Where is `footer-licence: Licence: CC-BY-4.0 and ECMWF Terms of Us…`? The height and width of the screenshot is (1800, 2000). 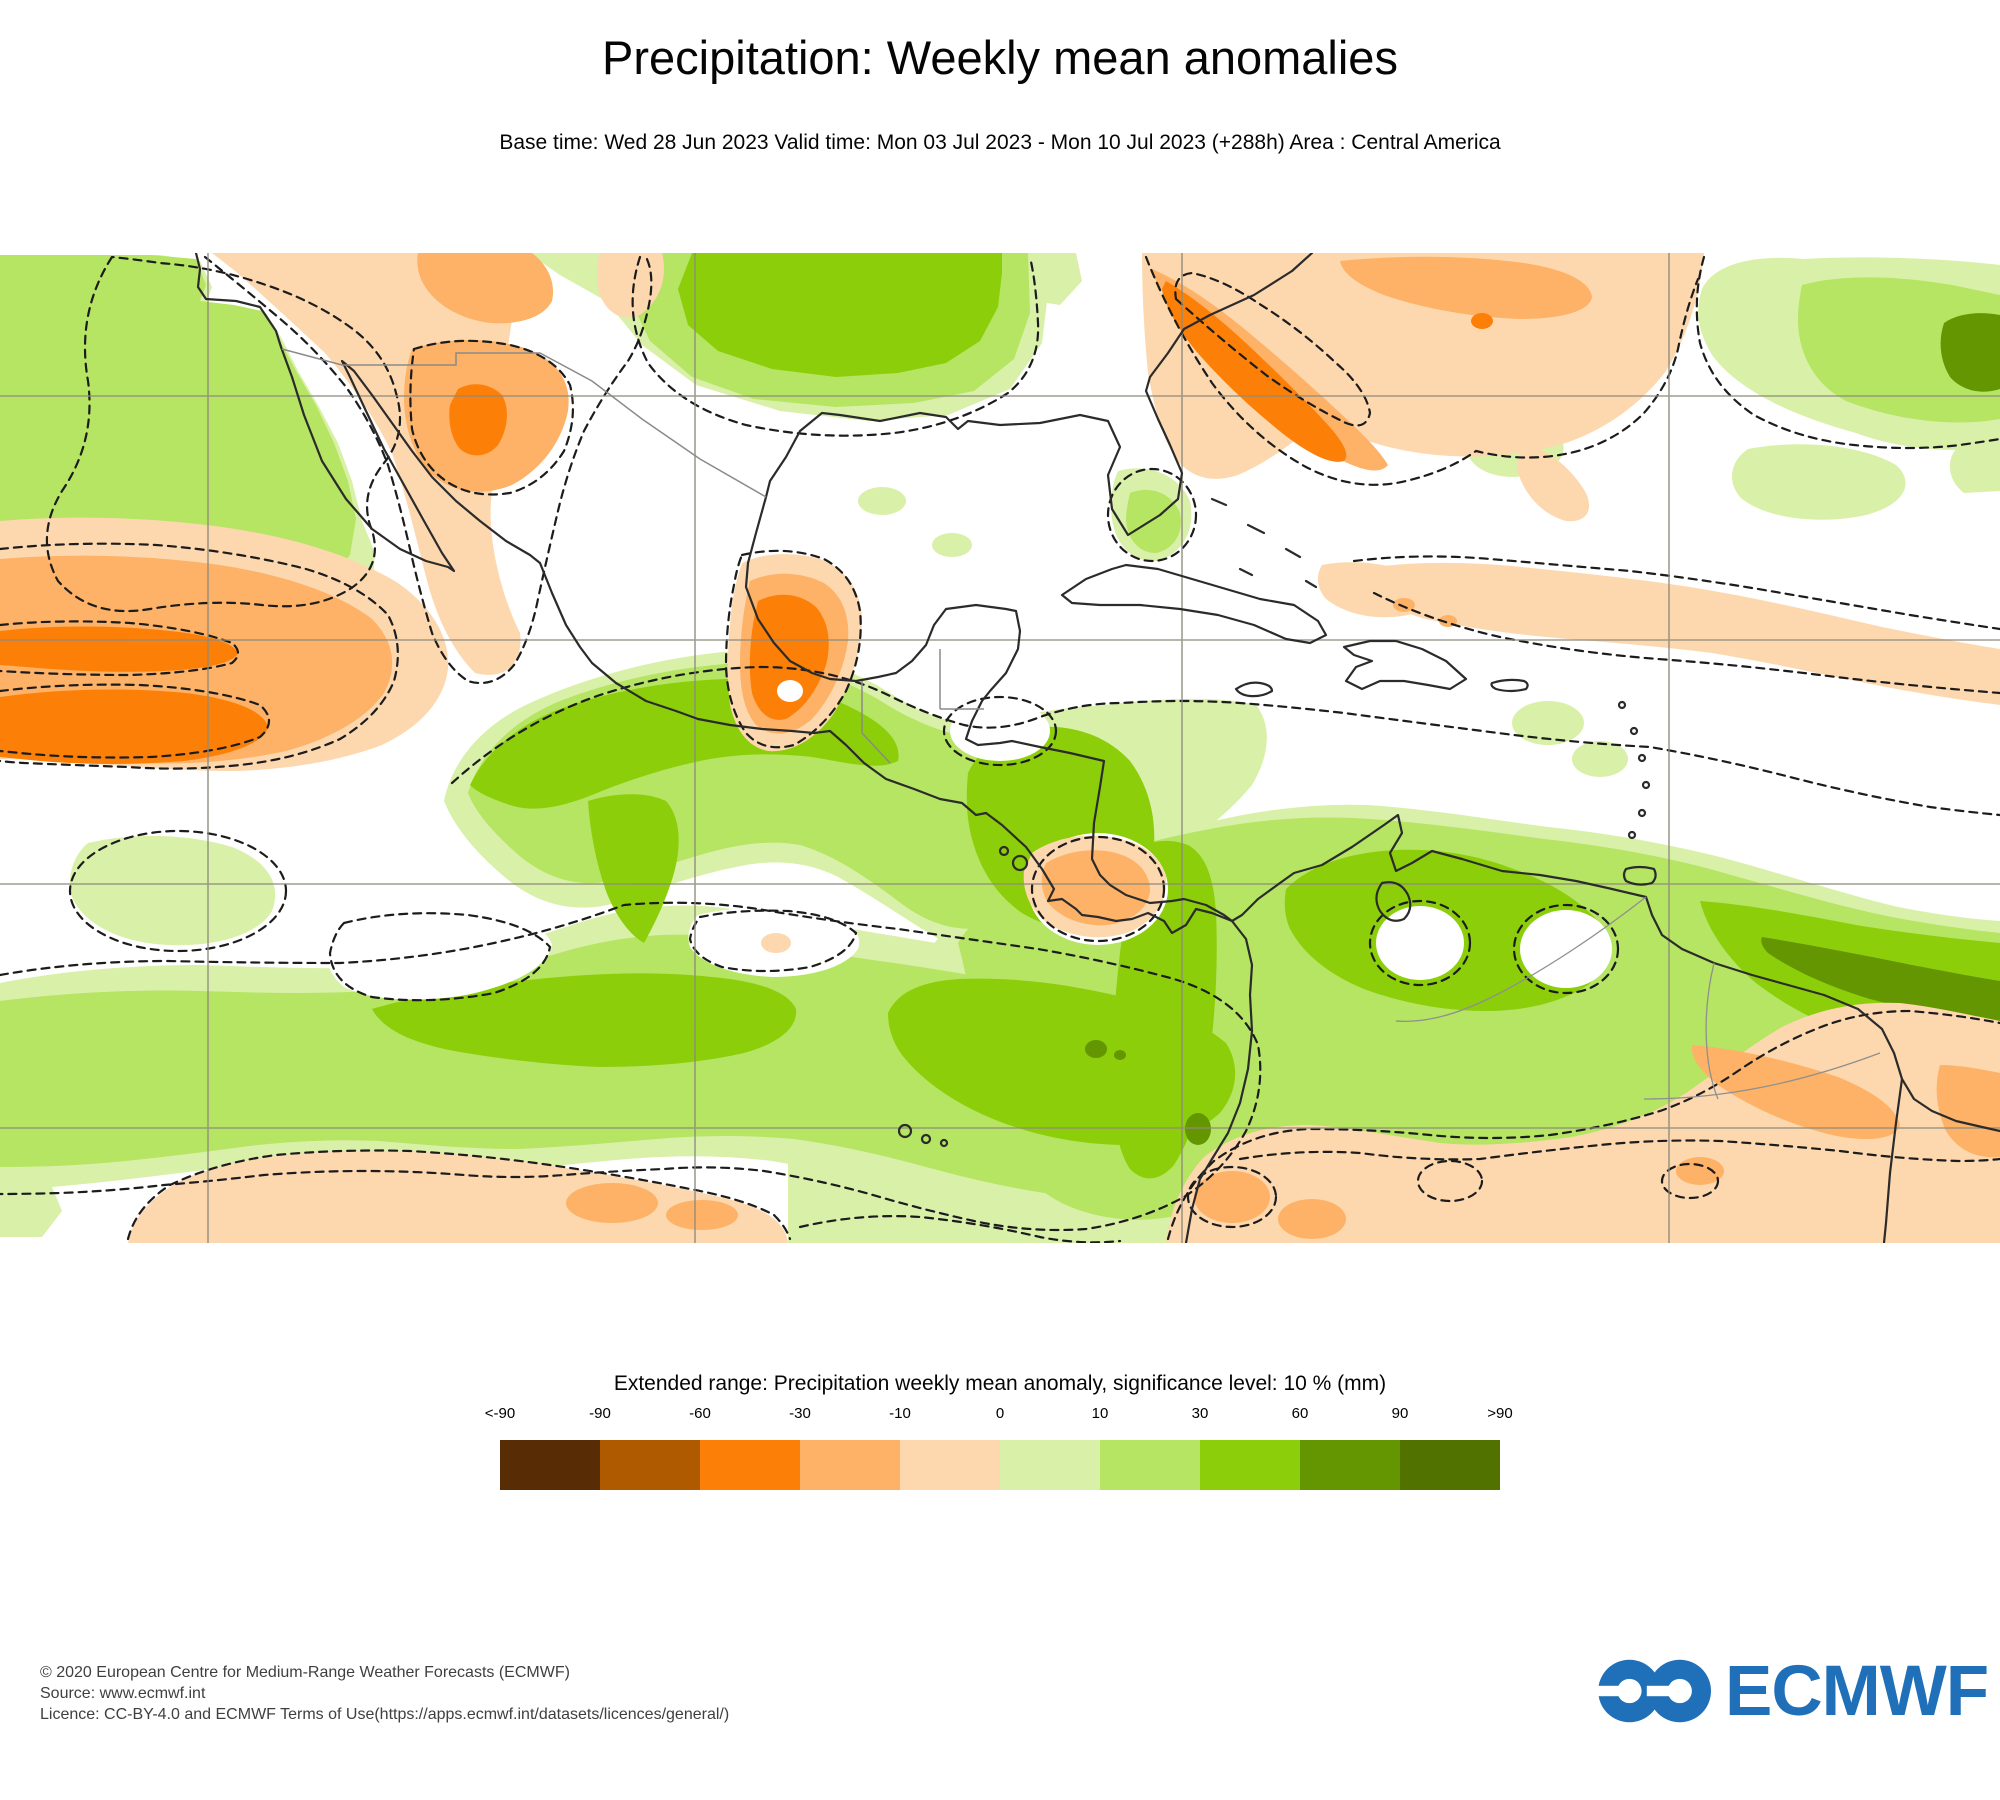 footer-licence: Licence: CC-BY-4.0 and ECMWF Terms of Us… is located at coordinates (385, 1714).